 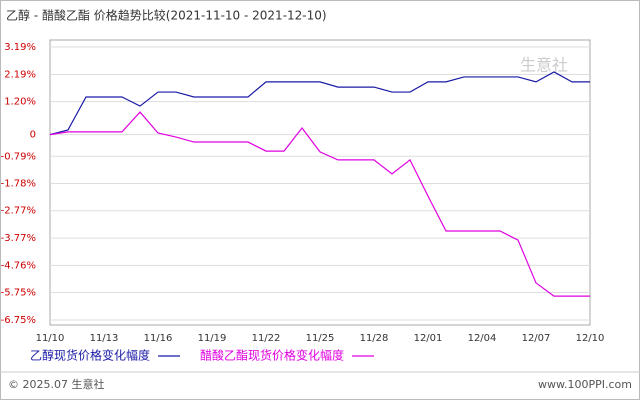 I want to click on y-tick-label: 2.19%, so click(x=20, y=74).